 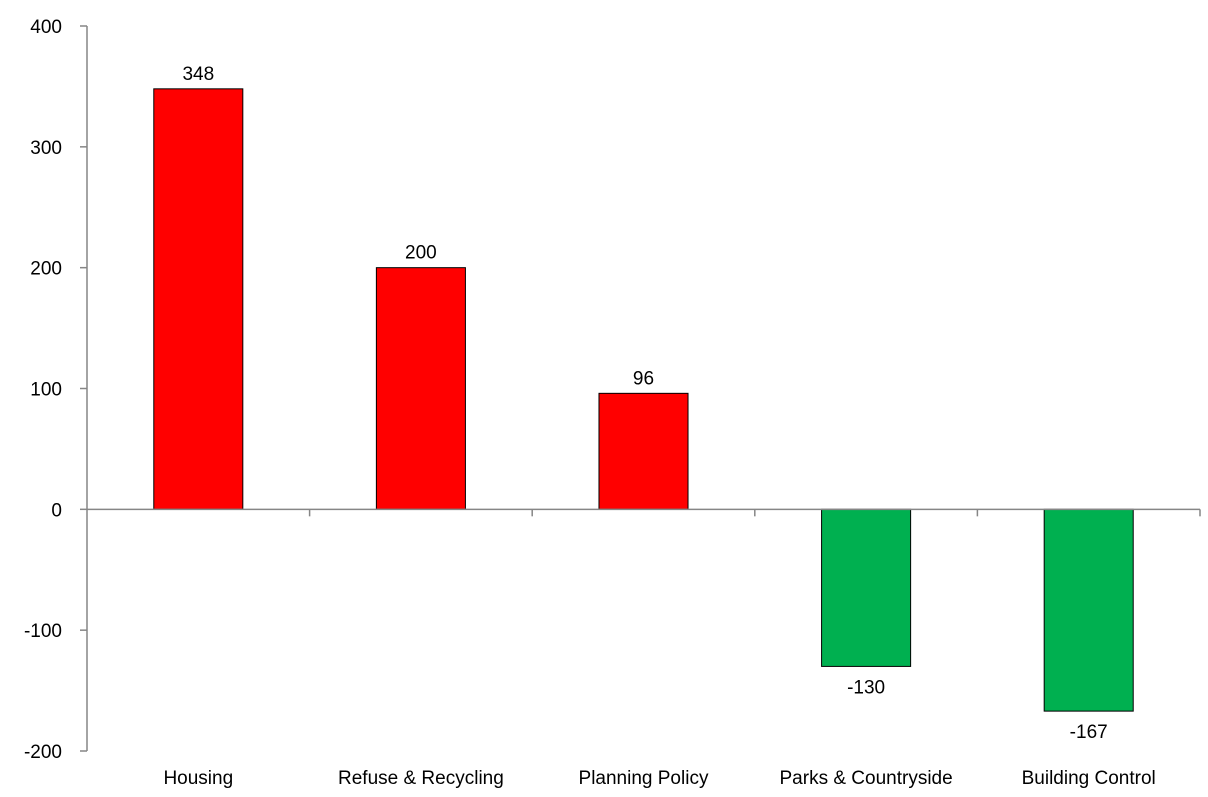 What do you see at coordinates (866, 587) in the screenshot?
I see `bar-parks-countryside` at bounding box center [866, 587].